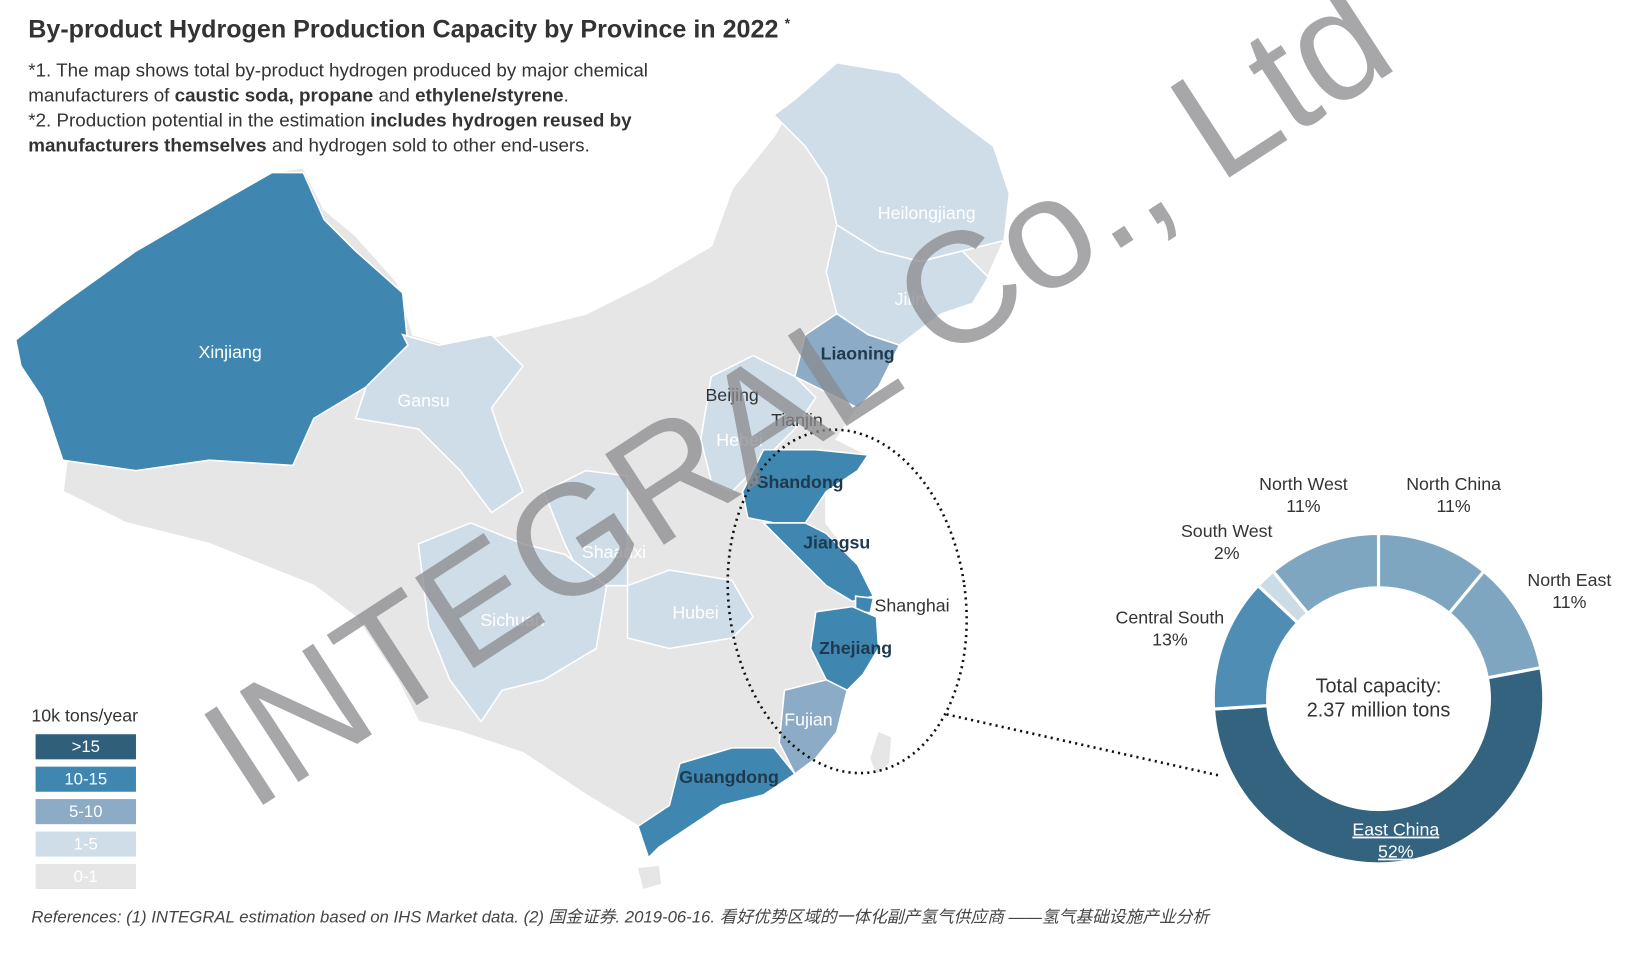 The width and height of the screenshot is (1640, 966). I want to click on connector-line, so click(1084, 745).